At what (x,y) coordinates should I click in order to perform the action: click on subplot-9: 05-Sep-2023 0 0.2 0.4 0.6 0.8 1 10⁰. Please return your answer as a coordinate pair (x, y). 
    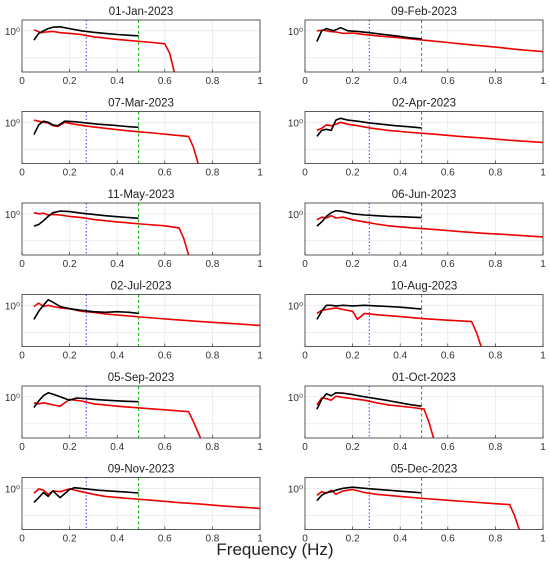
    Looking at the image, I should click on (134, 412).